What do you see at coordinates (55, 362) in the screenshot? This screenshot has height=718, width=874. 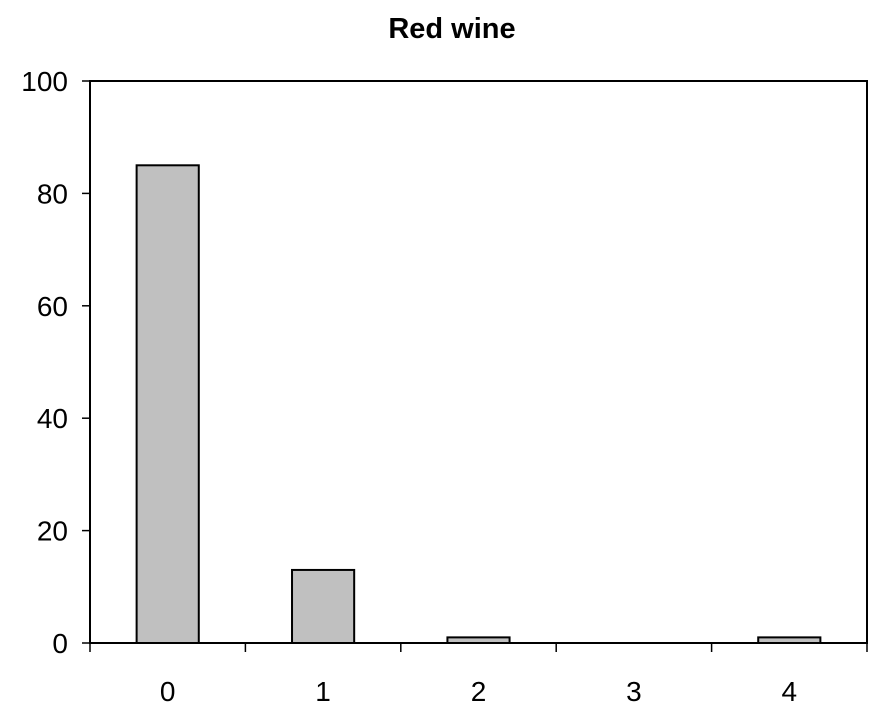 I see `y-axis: 0 20 40 60 80 100` at bounding box center [55, 362].